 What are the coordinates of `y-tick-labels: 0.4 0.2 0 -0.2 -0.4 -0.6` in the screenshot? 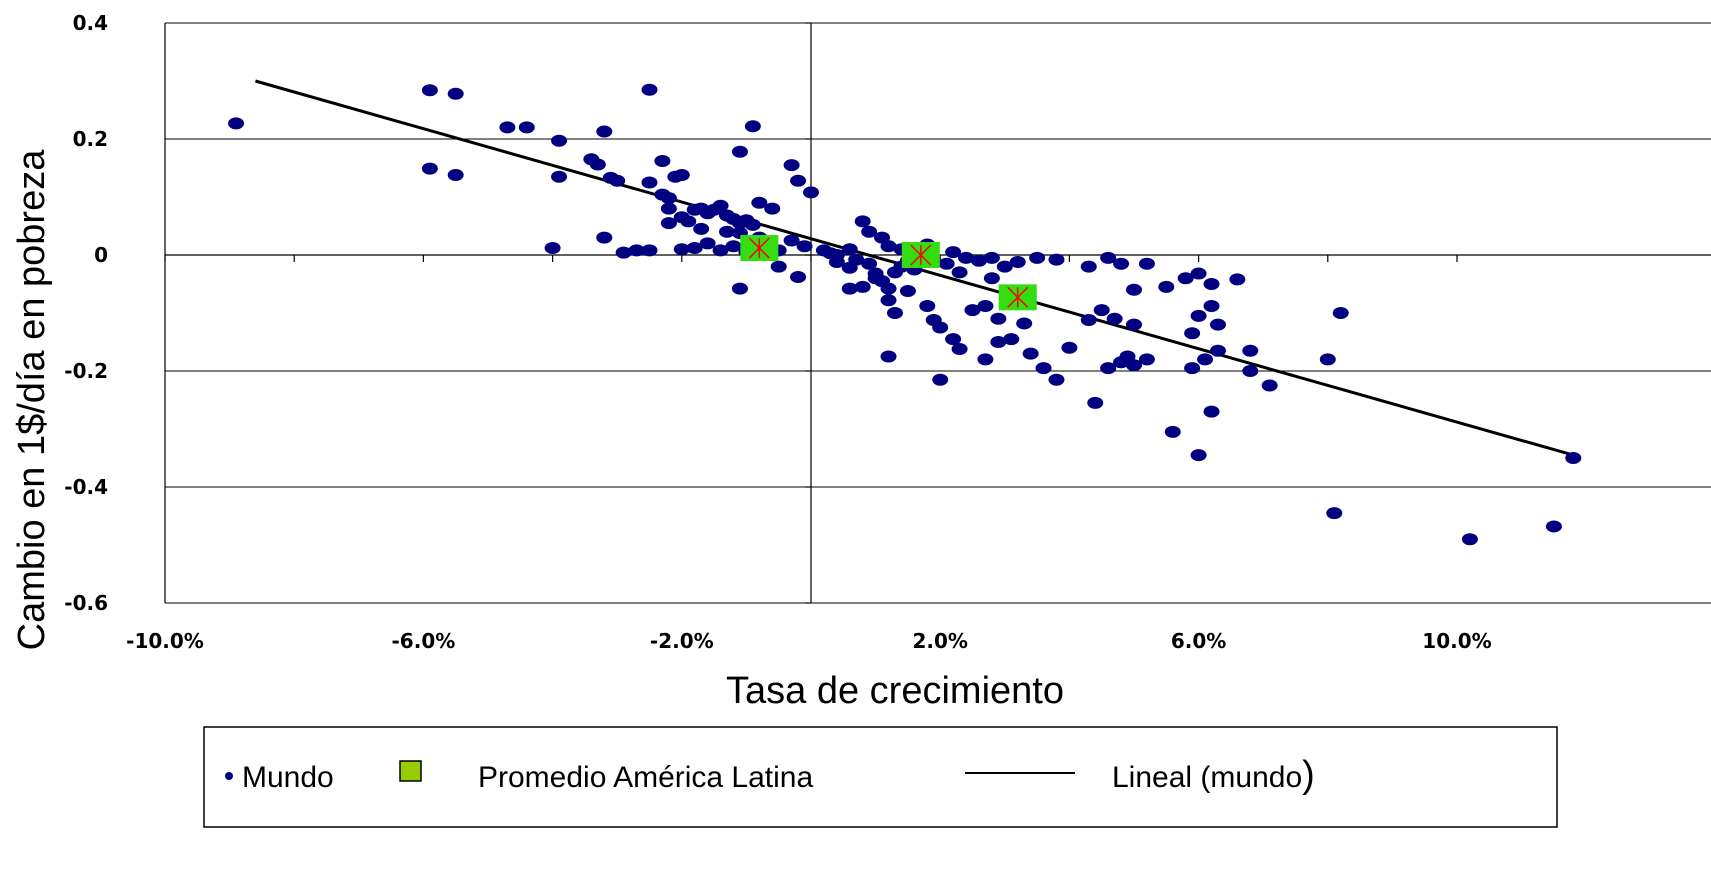 It's located at (86, 313).